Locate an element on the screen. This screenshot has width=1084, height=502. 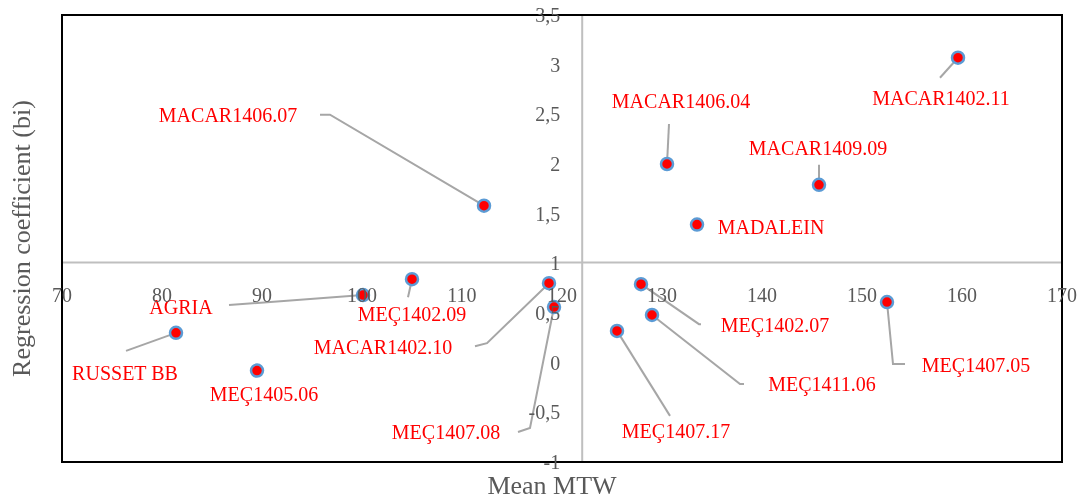
annotation: MACAR1409.09 is located at coordinates (818, 147).